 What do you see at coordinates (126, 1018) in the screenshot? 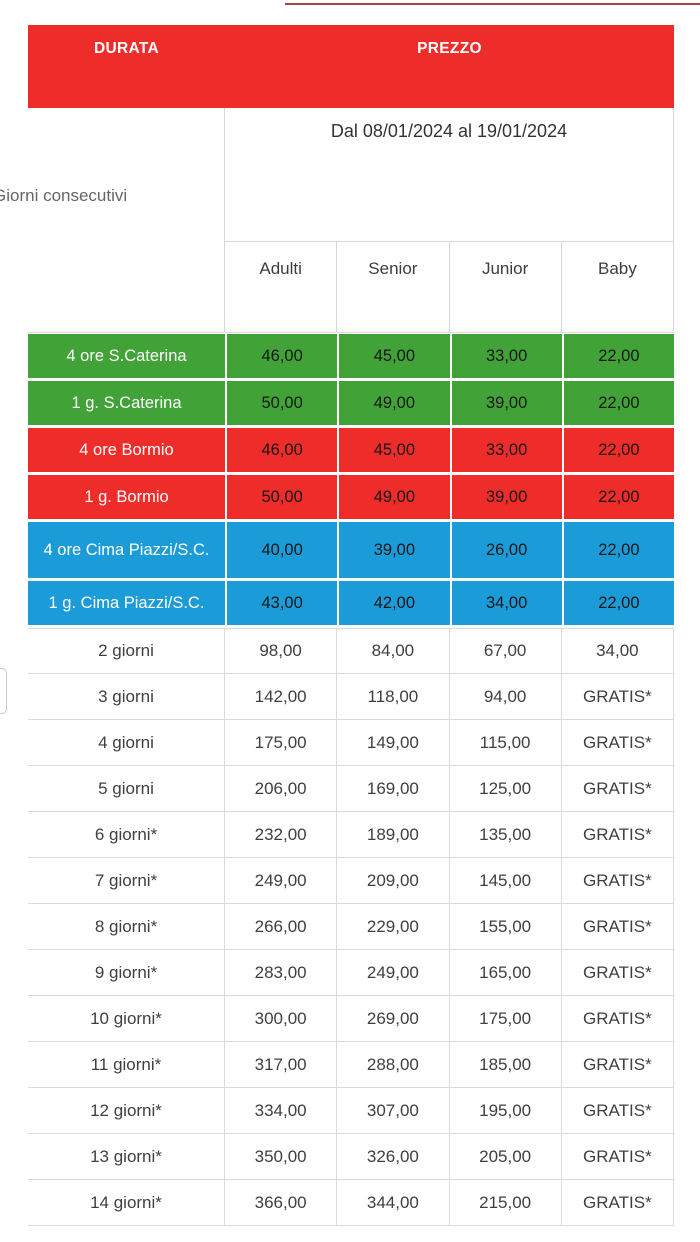
I see `row-label: 10 giorni*` at bounding box center [126, 1018].